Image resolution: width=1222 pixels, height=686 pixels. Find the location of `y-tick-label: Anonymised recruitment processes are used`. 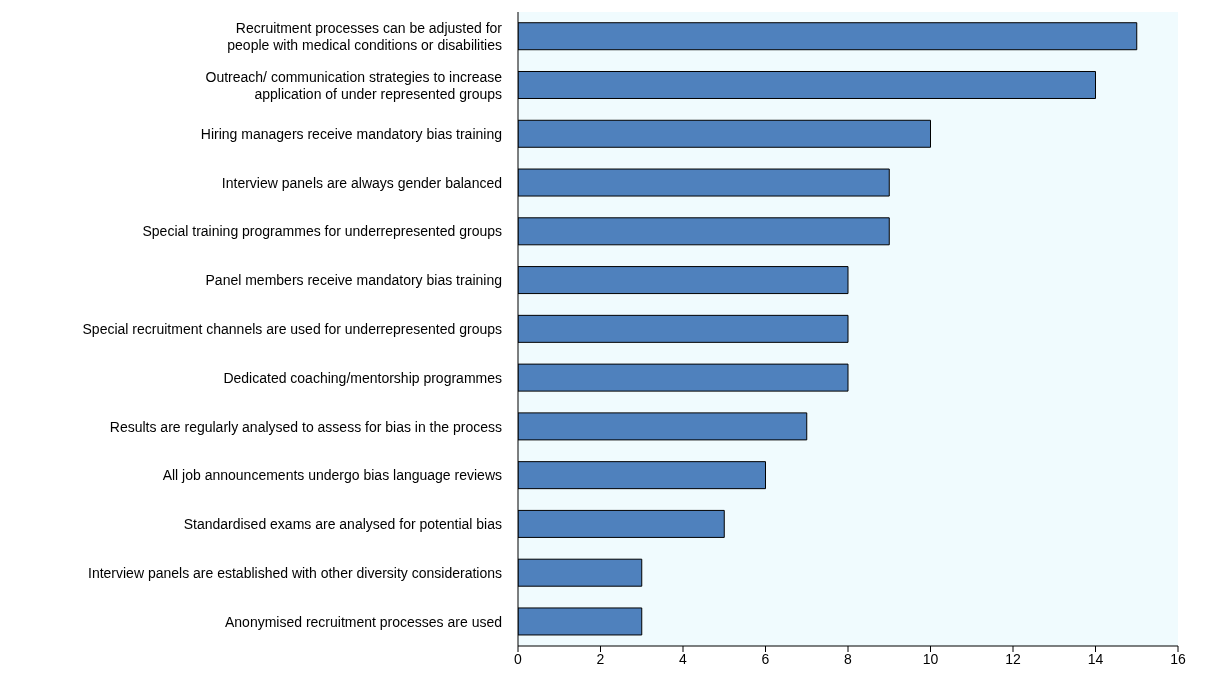

y-tick-label: Anonymised recruitment processes are used is located at coordinates (363, 621).